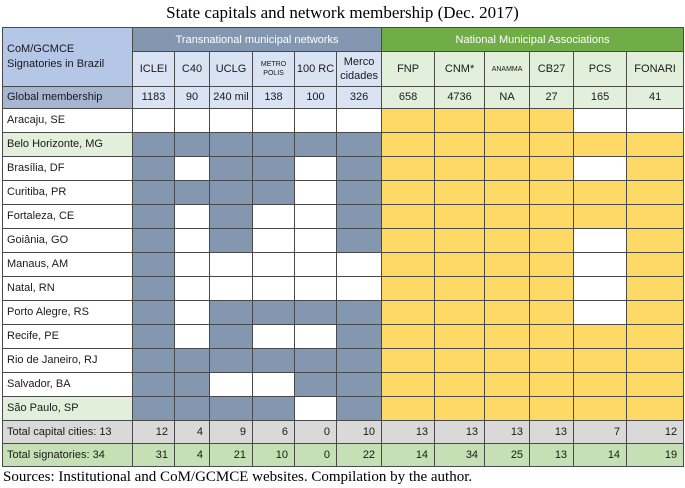 This screenshot has width=685, height=488. Describe the element at coordinates (343, 264) in the screenshot. I see `city-row: Manaus, AM` at that location.